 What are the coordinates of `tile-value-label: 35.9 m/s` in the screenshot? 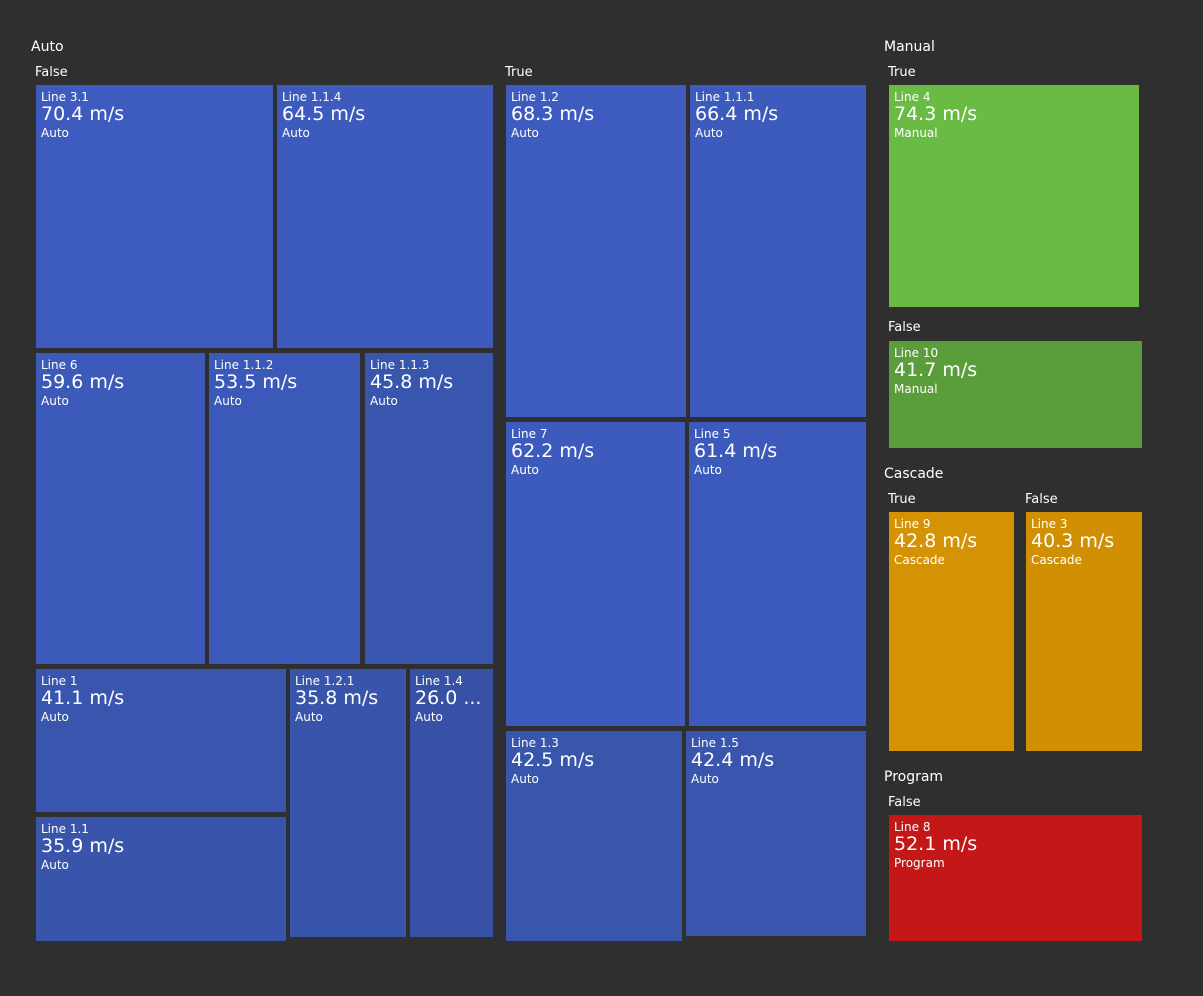 It's located at (83, 846).